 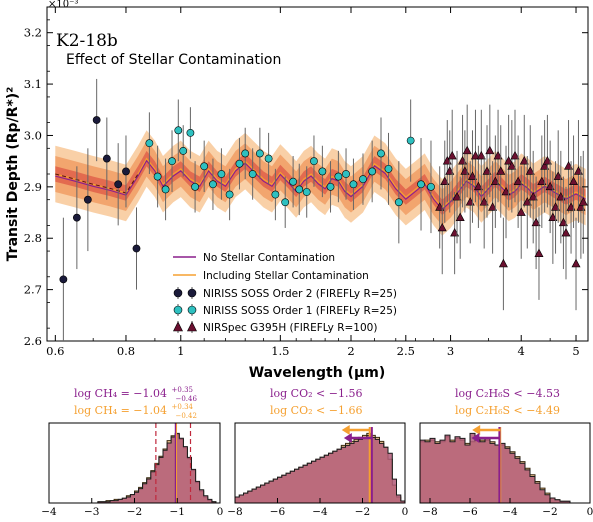 What do you see at coordinates (505, 463) in the screenshot?
I see `hist-frame` at bounding box center [505, 463].